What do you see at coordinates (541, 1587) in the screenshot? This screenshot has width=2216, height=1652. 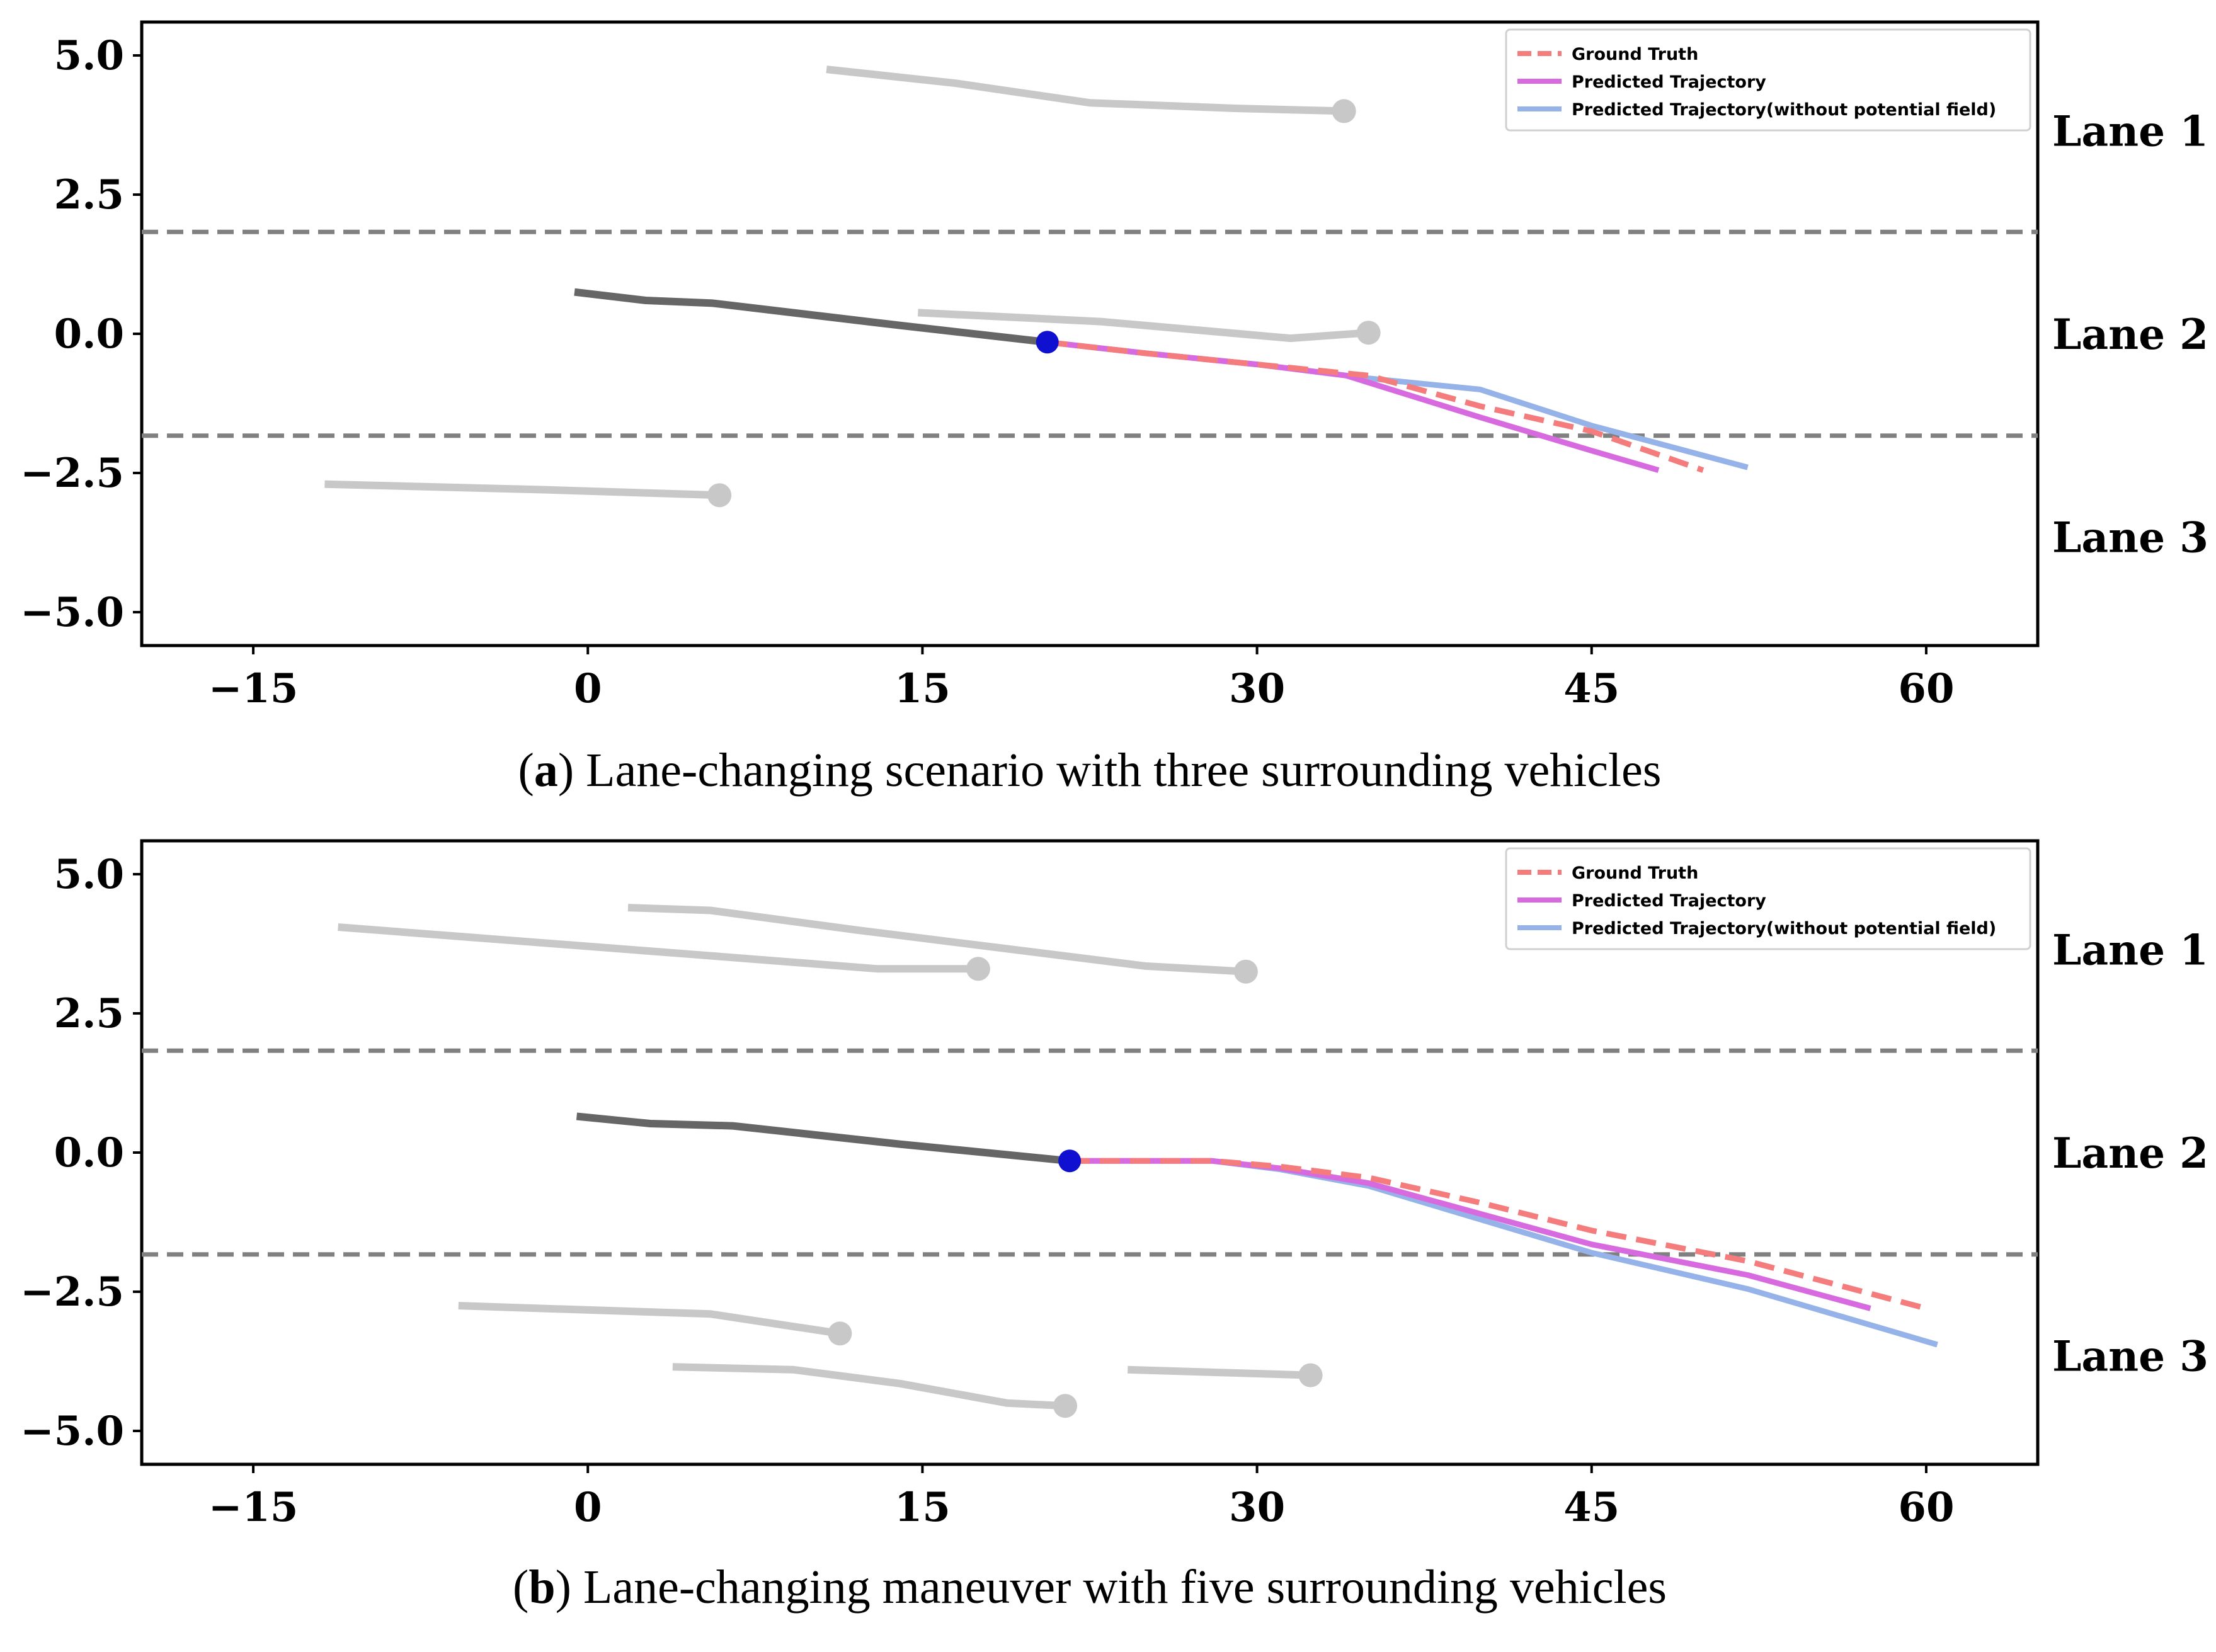 I see `caption-letter: b` at bounding box center [541, 1587].